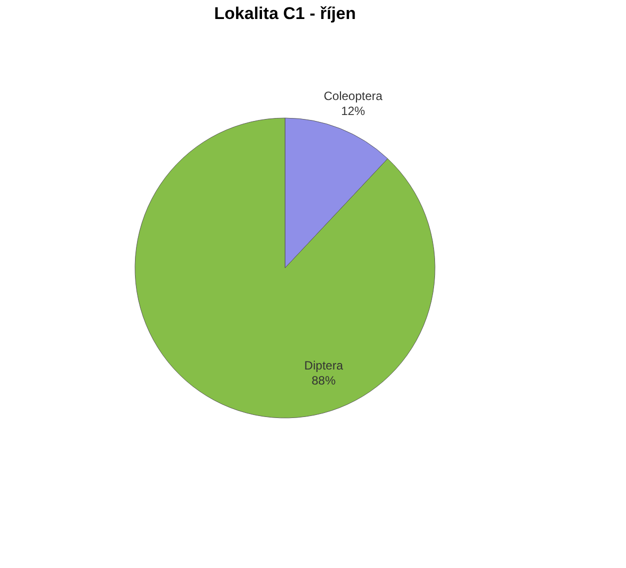  Describe the element at coordinates (324, 381) in the screenshot. I see `data-label: 88%` at that location.